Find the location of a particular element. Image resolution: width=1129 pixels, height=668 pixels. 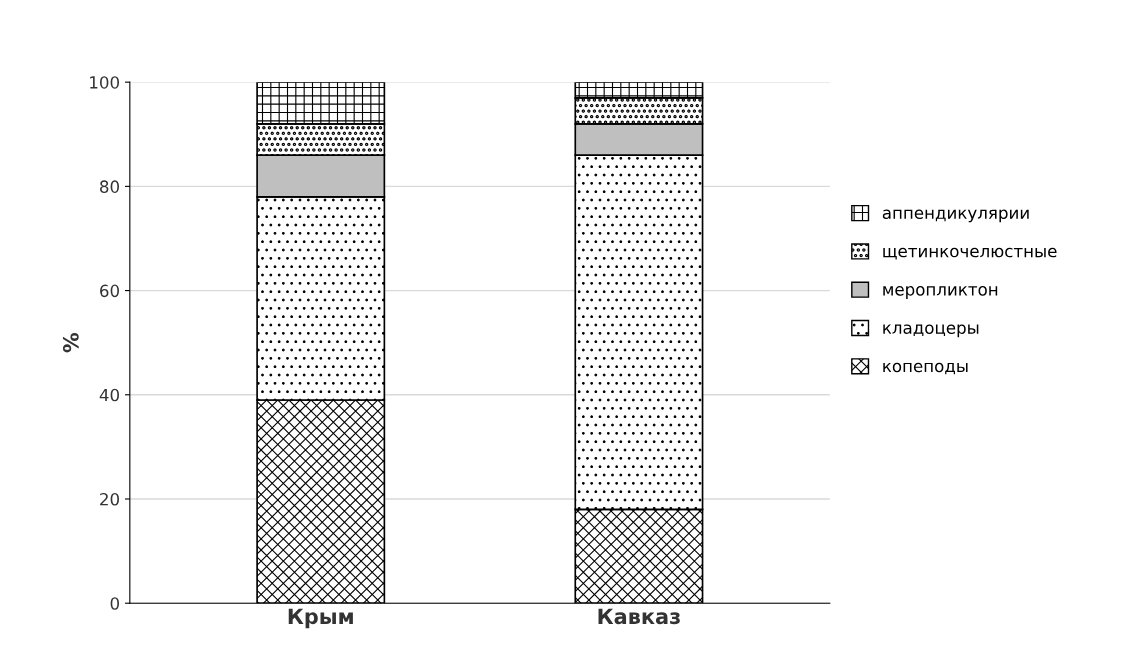

legend-label: меропликтон is located at coordinates (940, 292).